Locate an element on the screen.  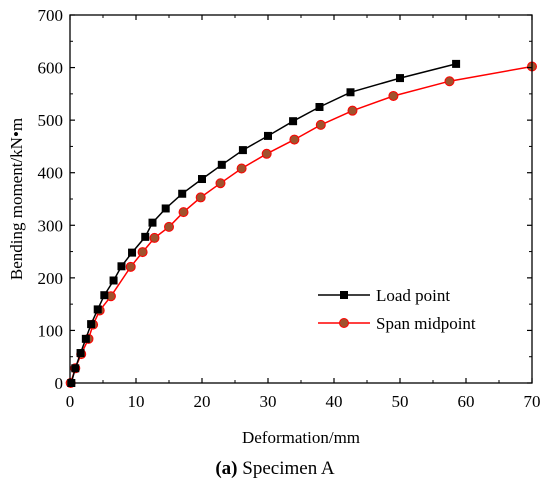
x-tick-label: 50 is located at coordinates (400, 401).